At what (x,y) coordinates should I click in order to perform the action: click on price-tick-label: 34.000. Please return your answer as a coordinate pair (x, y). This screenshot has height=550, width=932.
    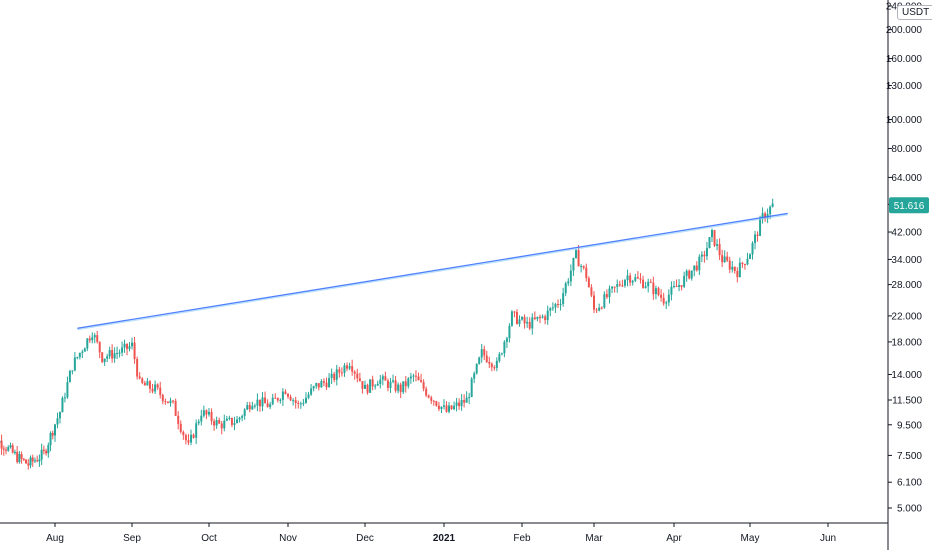
    Looking at the image, I should click on (906, 260).